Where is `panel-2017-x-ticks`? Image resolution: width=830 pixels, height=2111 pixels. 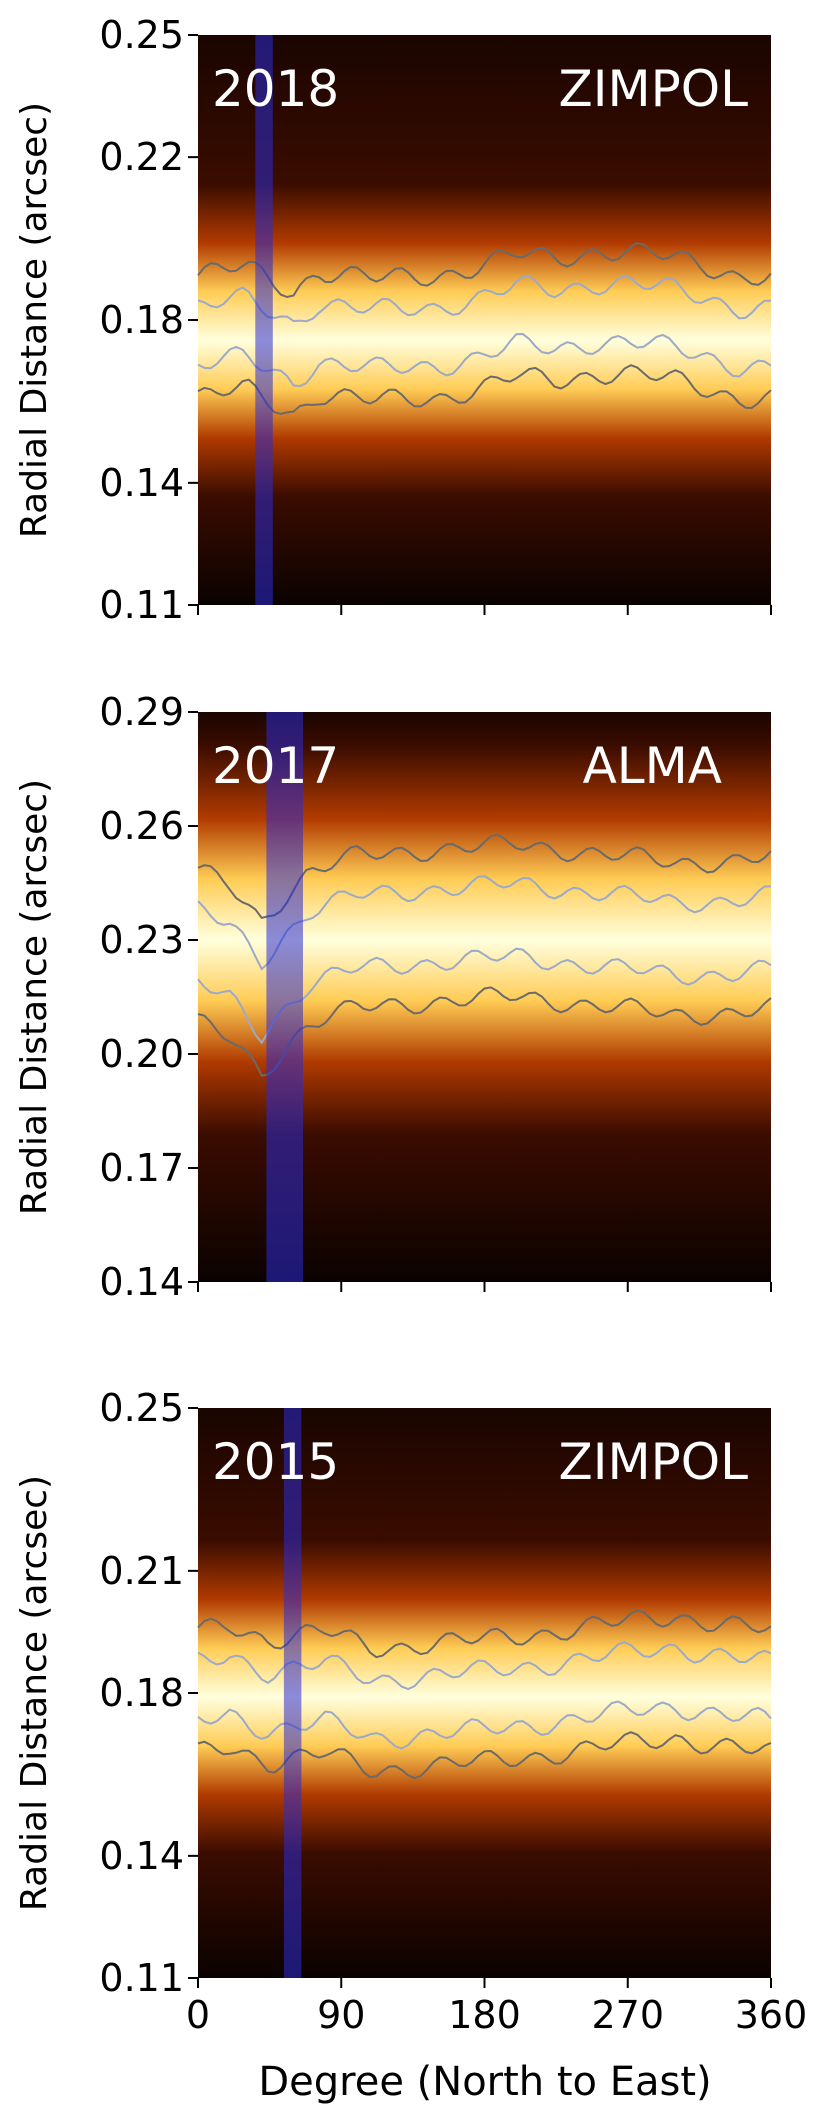
panel-2017-x-ticks is located at coordinates (484, 1287).